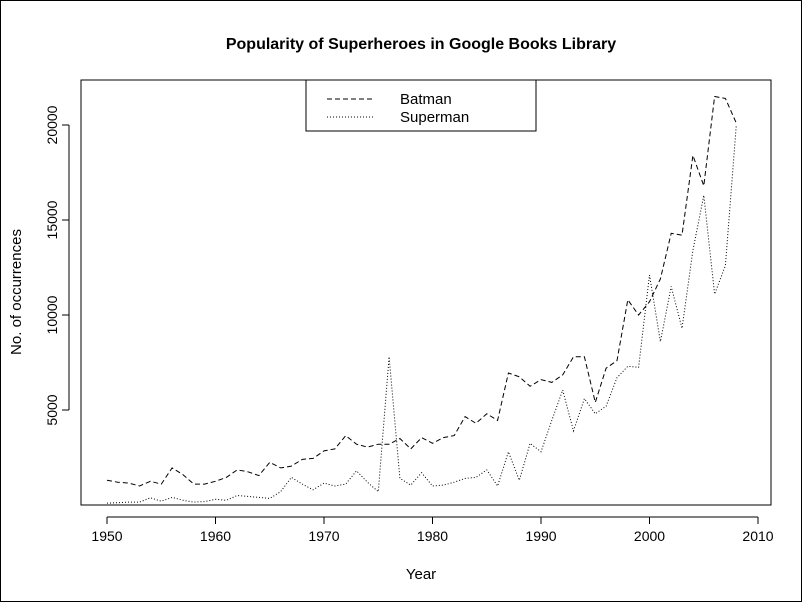  Describe the element at coordinates (432, 536) in the screenshot. I see `x-tick-label: 1980` at that location.